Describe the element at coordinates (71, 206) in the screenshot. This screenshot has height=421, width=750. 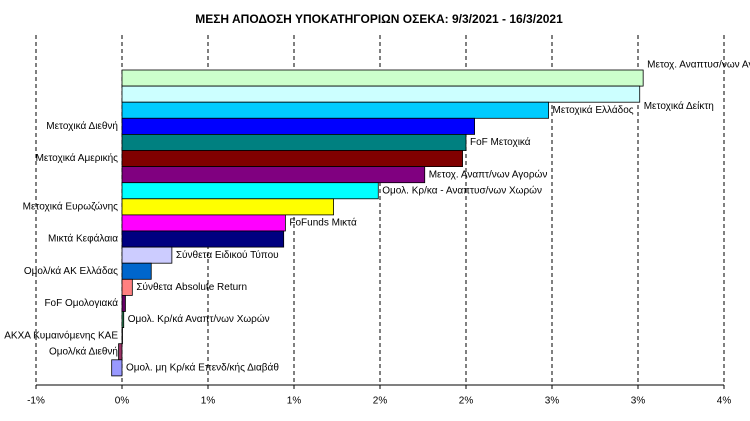
I see `category-label: Μετοχικά Ευρωζώνης` at that location.